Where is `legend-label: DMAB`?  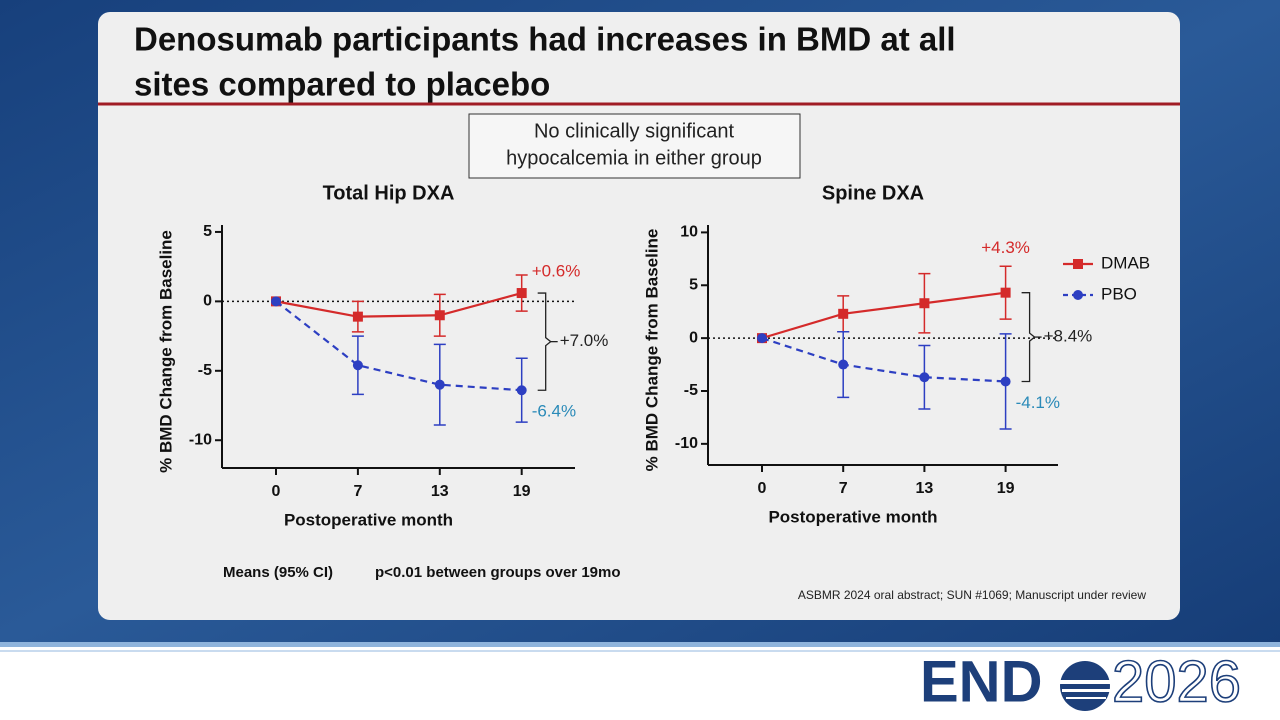 legend-label: DMAB is located at coordinates (1125, 262).